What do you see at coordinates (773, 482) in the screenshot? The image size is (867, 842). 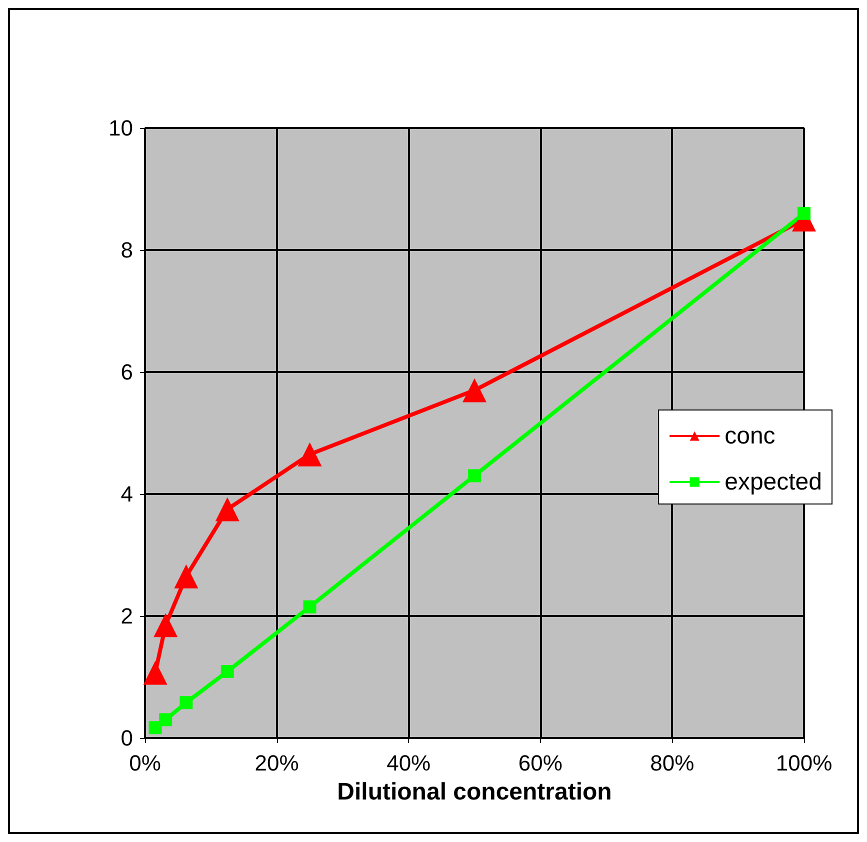 I see `legend-label: expected` at bounding box center [773, 482].